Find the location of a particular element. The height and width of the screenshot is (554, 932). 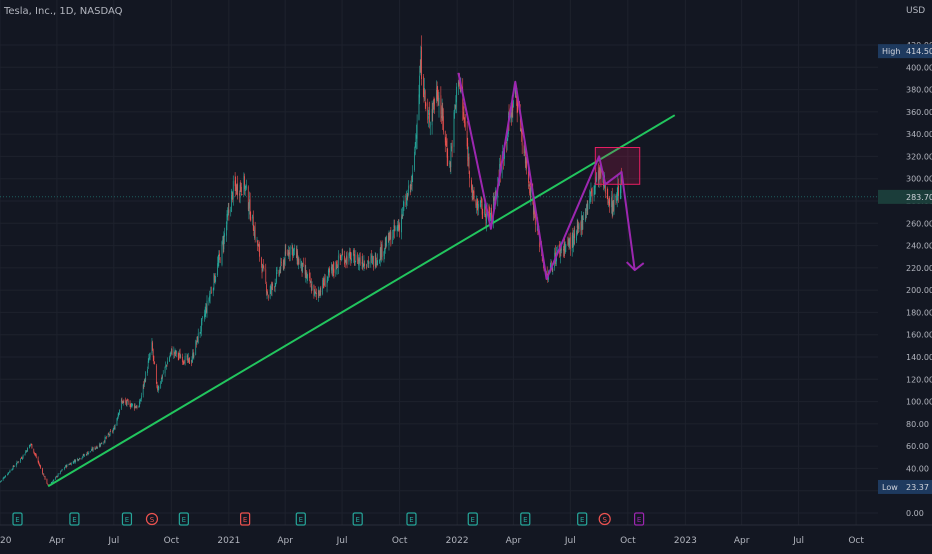

time-tick-label: 2021 is located at coordinates (228, 541).